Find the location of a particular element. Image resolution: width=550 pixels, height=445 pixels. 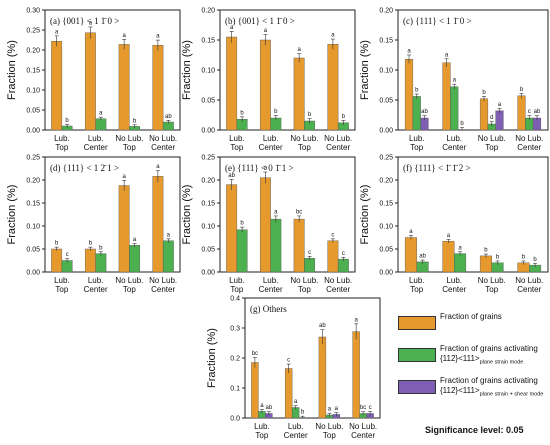

y-tick-label: 0.0 is located at coordinates (235, 419).